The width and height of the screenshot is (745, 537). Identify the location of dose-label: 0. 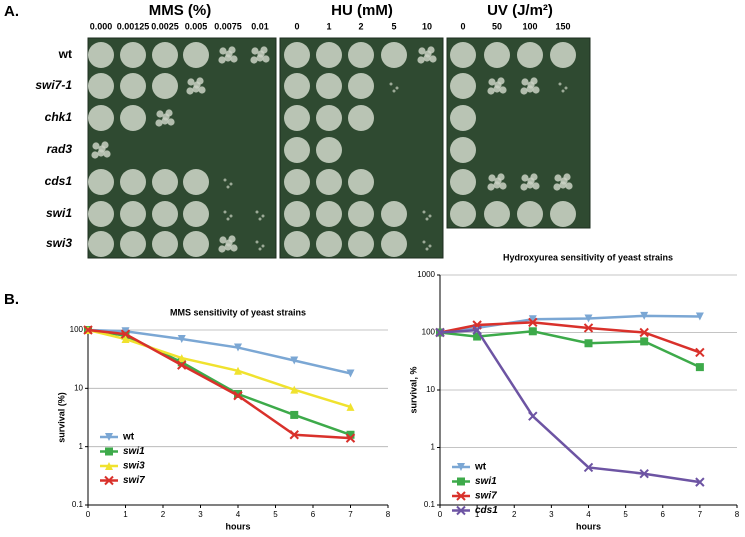
(296, 26).